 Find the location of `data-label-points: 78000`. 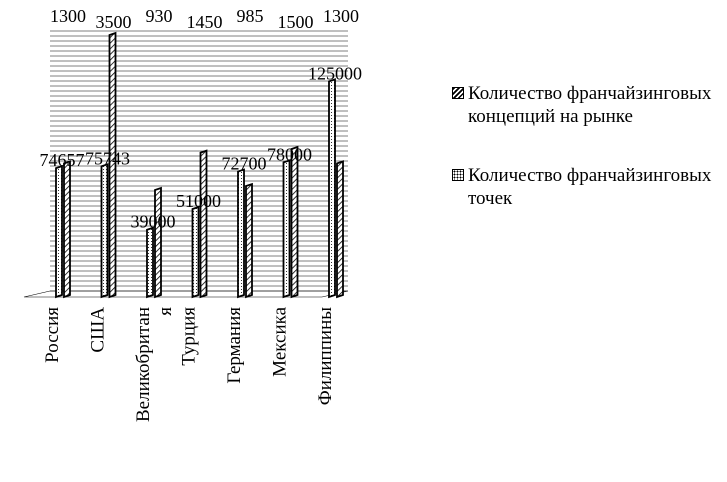

data-label-points: 78000 is located at coordinates (289, 154).